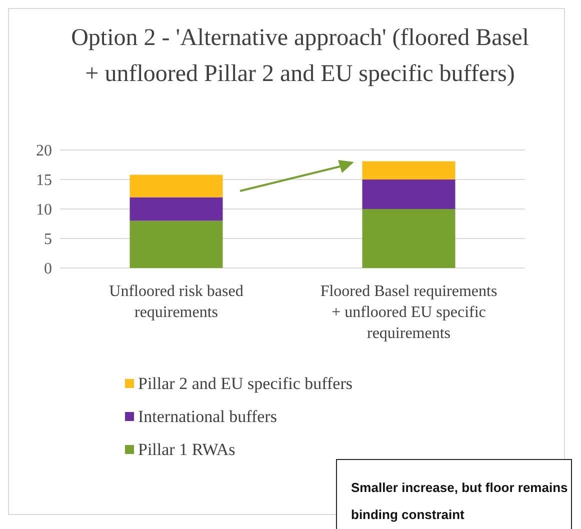  Describe the element at coordinates (245, 384) in the screenshot. I see `legend-label: Pillar 2 and EU specific buffers` at that location.